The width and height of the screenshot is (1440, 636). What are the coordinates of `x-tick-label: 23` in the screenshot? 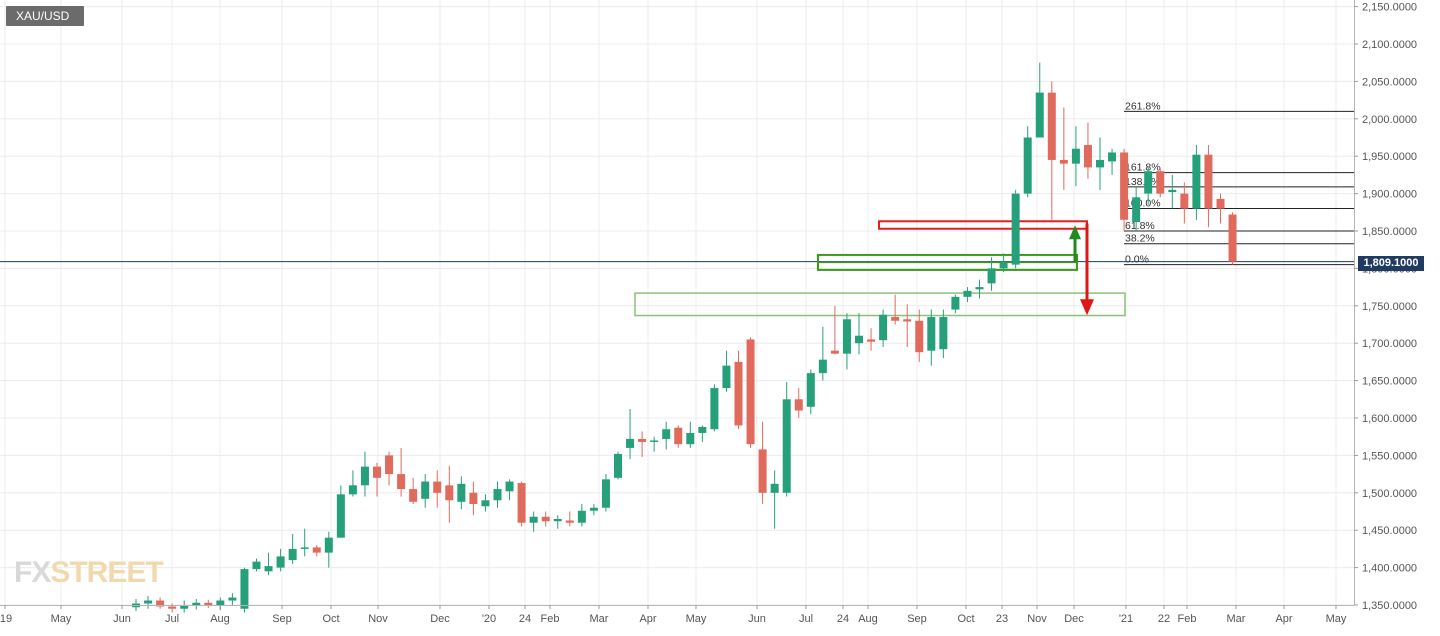 It's located at (1002, 619).